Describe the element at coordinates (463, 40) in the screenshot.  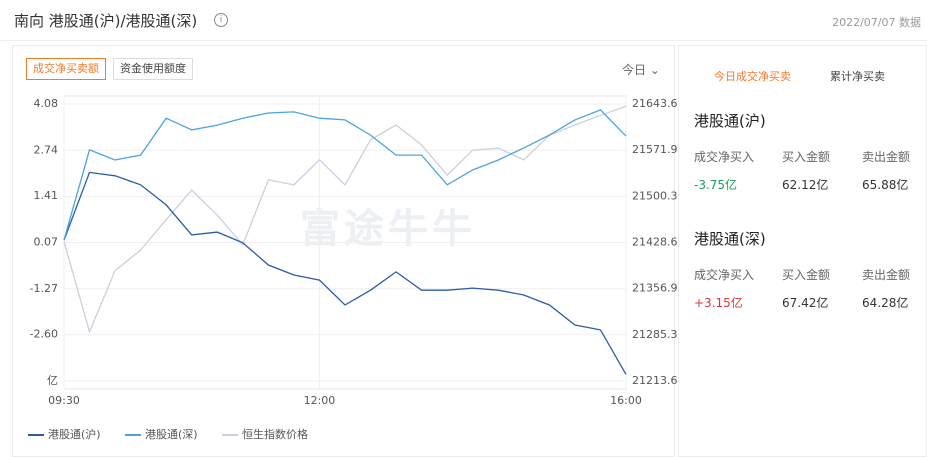
I see `divider` at that location.